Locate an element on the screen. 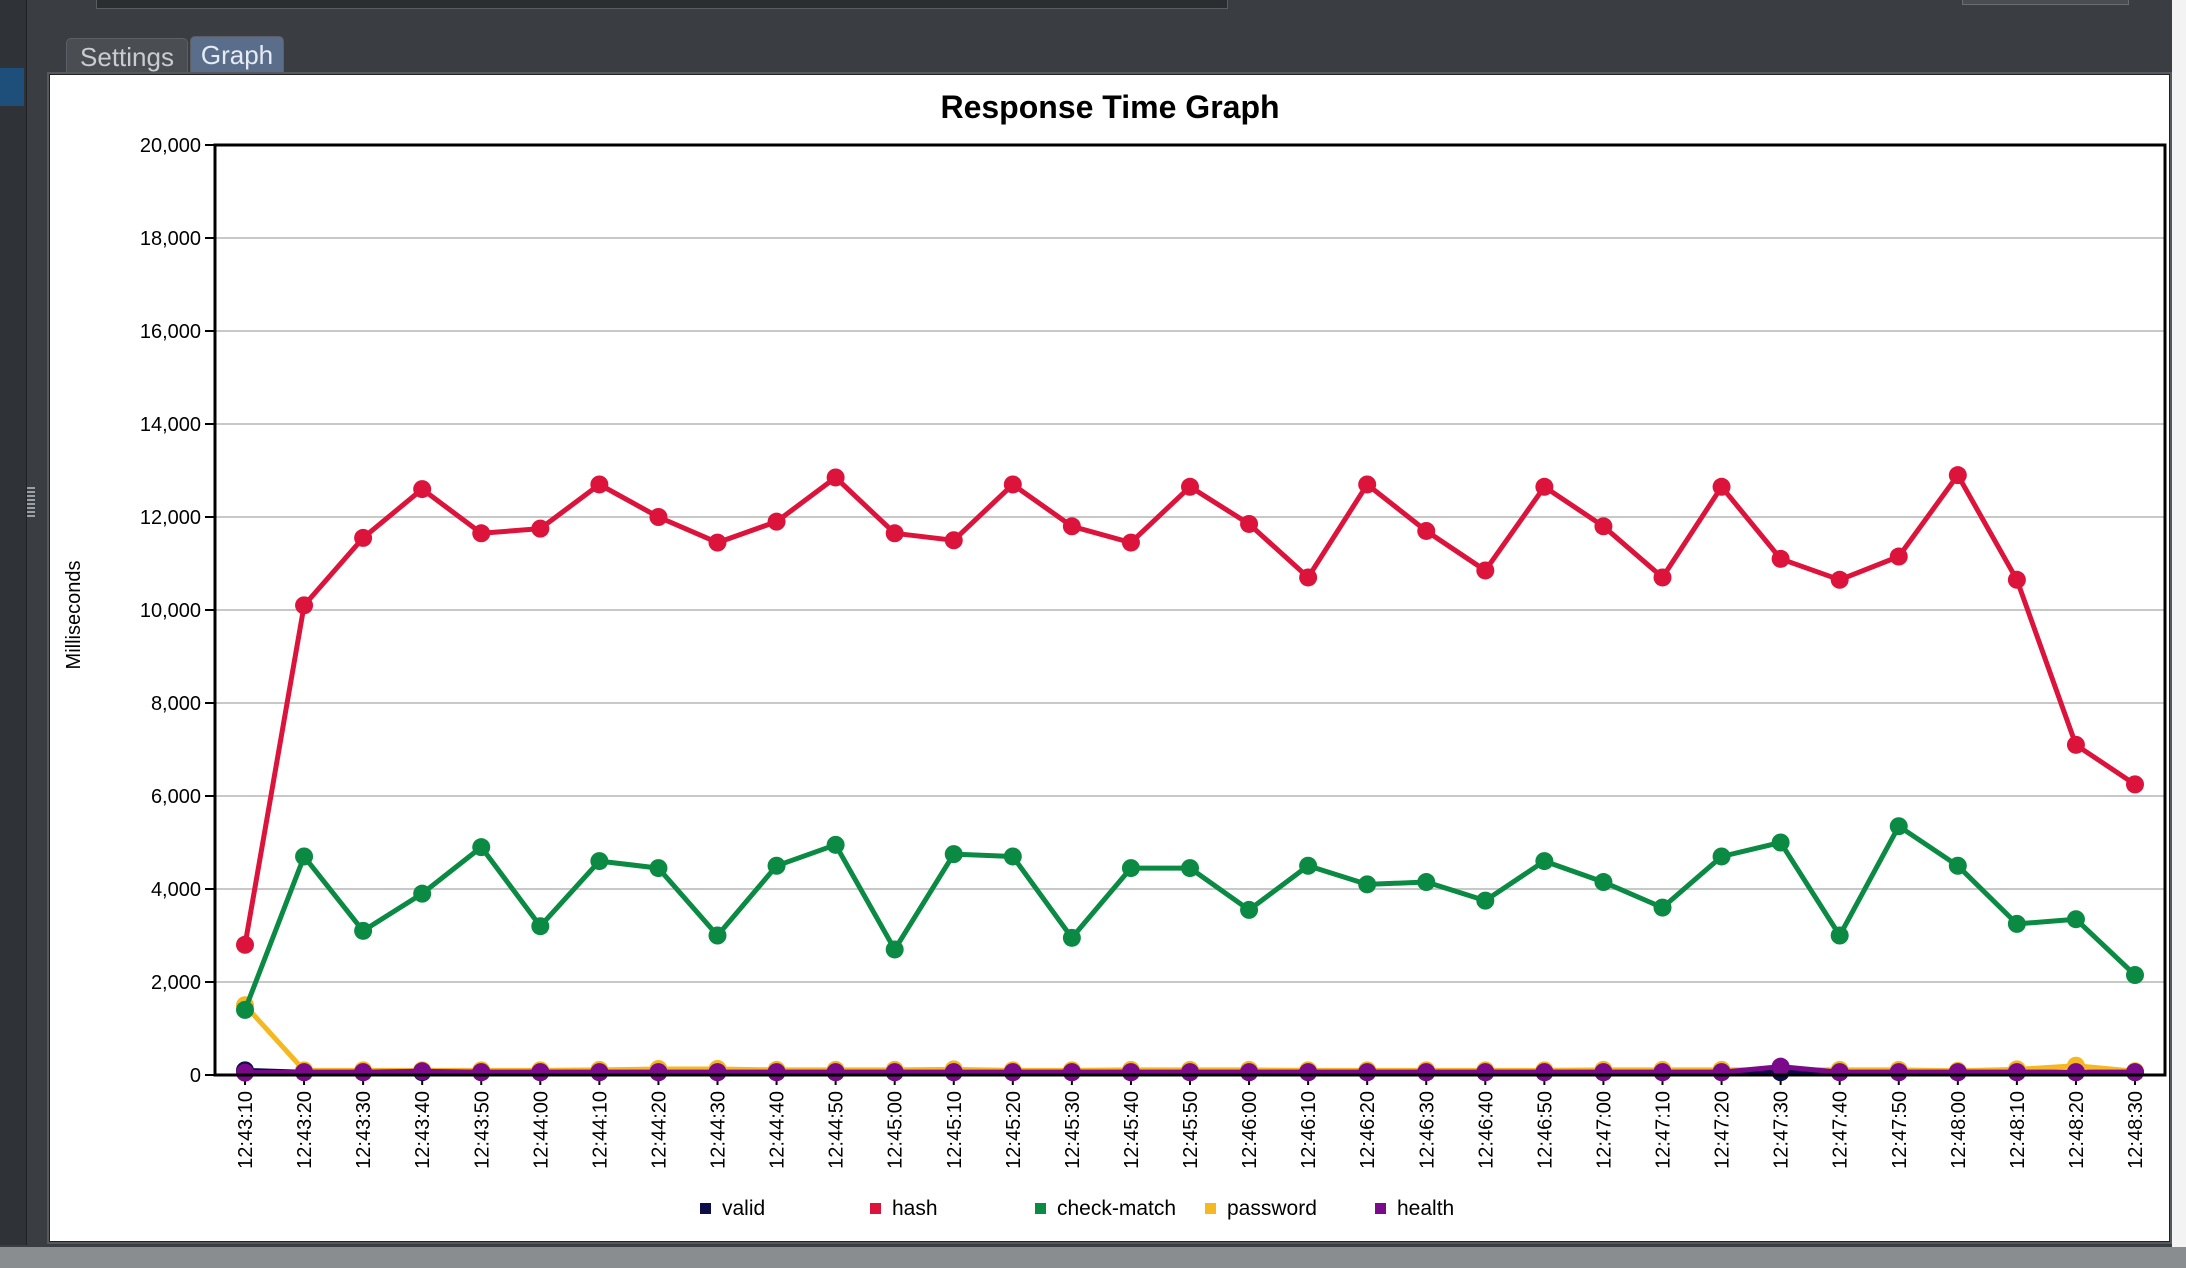 This screenshot has width=2186, height=1268. y-tick-label: 16,000 is located at coordinates (170, 332).